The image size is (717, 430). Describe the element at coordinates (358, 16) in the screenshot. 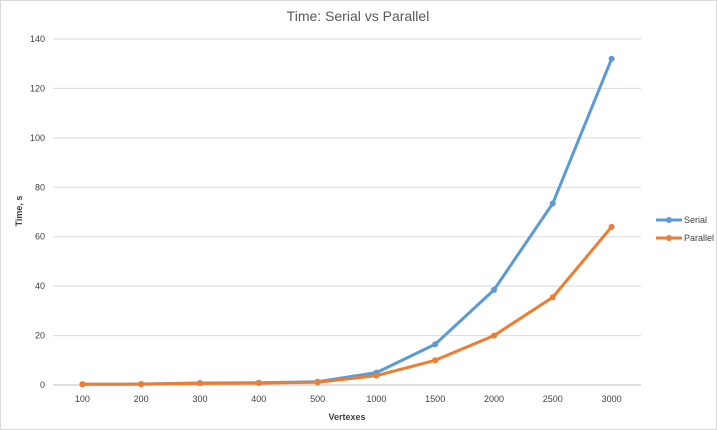

I see `chart-title: Time: Serial vs Parallel` at that location.